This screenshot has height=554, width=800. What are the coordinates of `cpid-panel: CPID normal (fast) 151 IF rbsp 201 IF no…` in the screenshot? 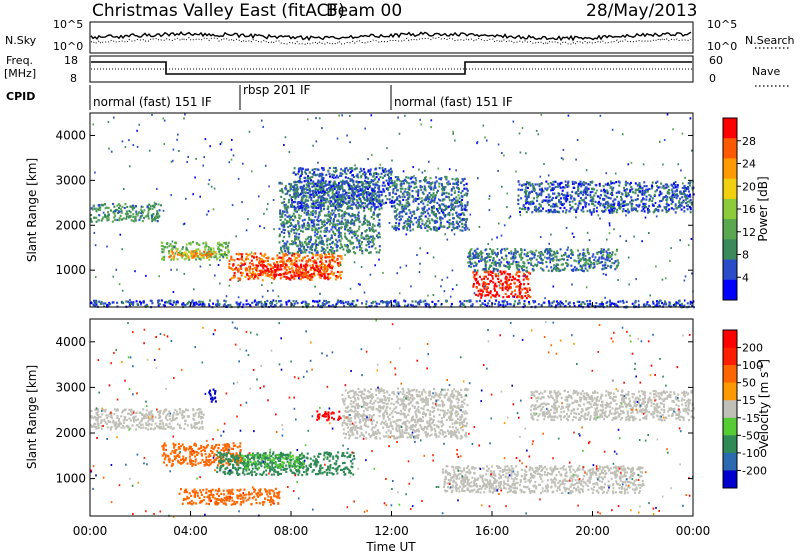 It's located at (259, 96).